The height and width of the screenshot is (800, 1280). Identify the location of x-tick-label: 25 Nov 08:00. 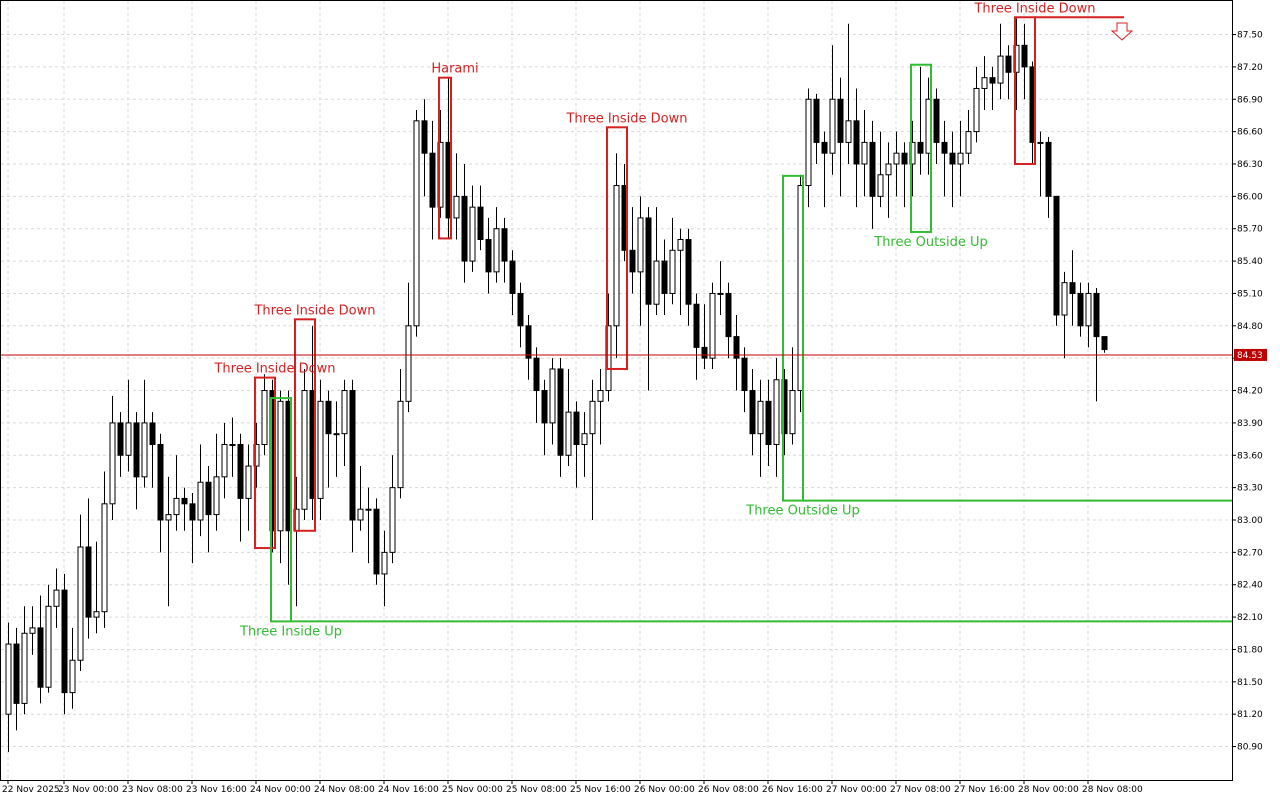
(536, 790).